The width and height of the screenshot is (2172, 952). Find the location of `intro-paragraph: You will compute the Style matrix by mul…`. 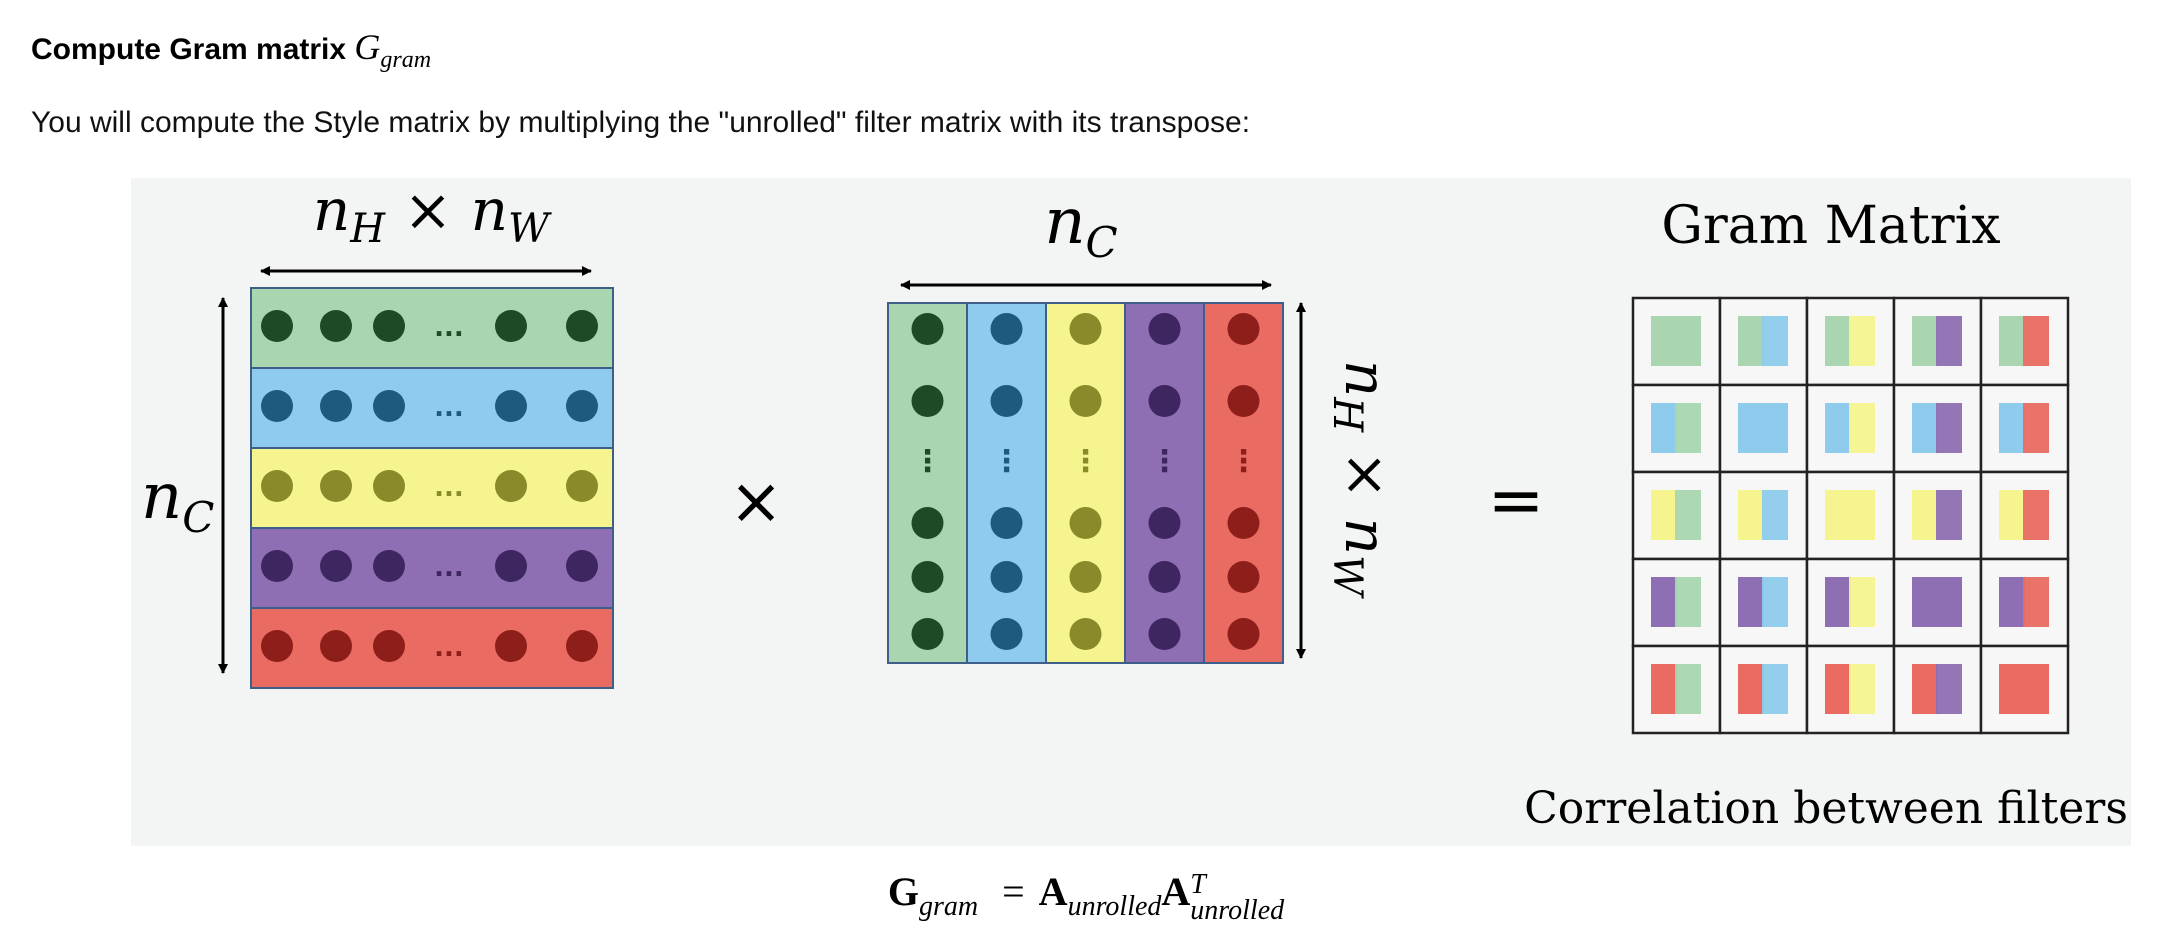

intro-paragraph: You will compute the Style matrix by mul… is located at coordinates (641, 122).